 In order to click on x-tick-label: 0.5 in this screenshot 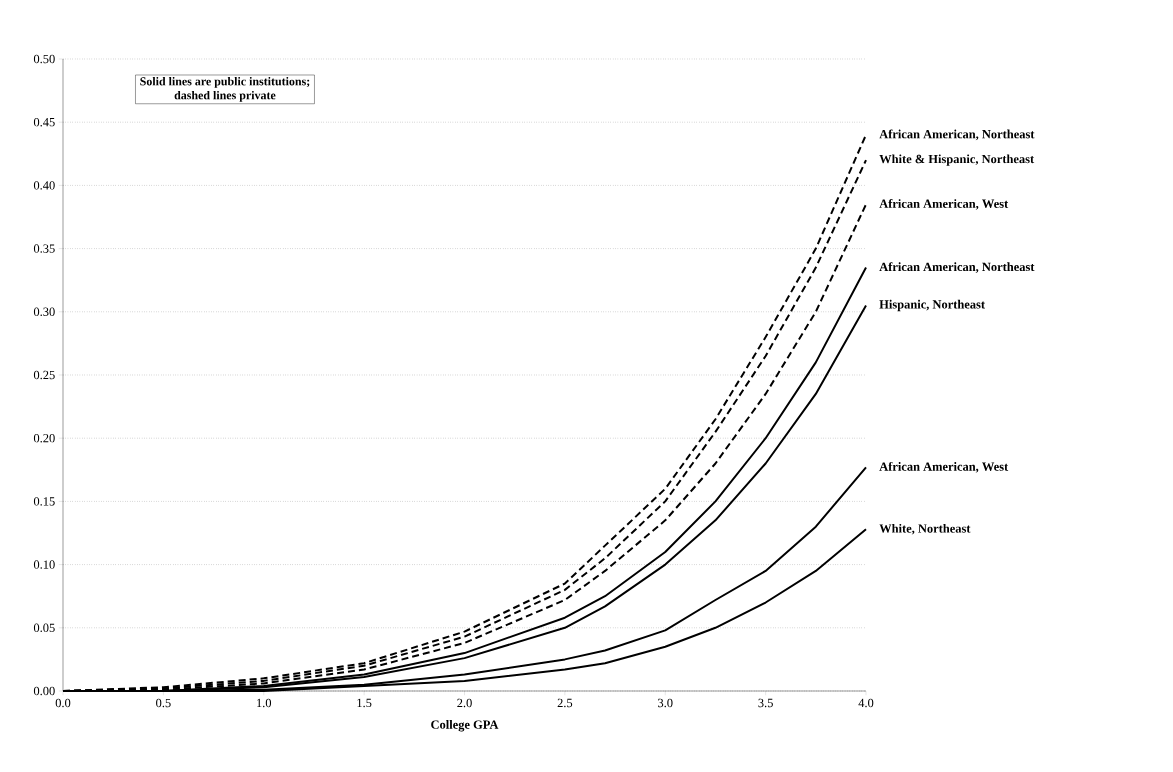, I will do `click(163, 703)`.